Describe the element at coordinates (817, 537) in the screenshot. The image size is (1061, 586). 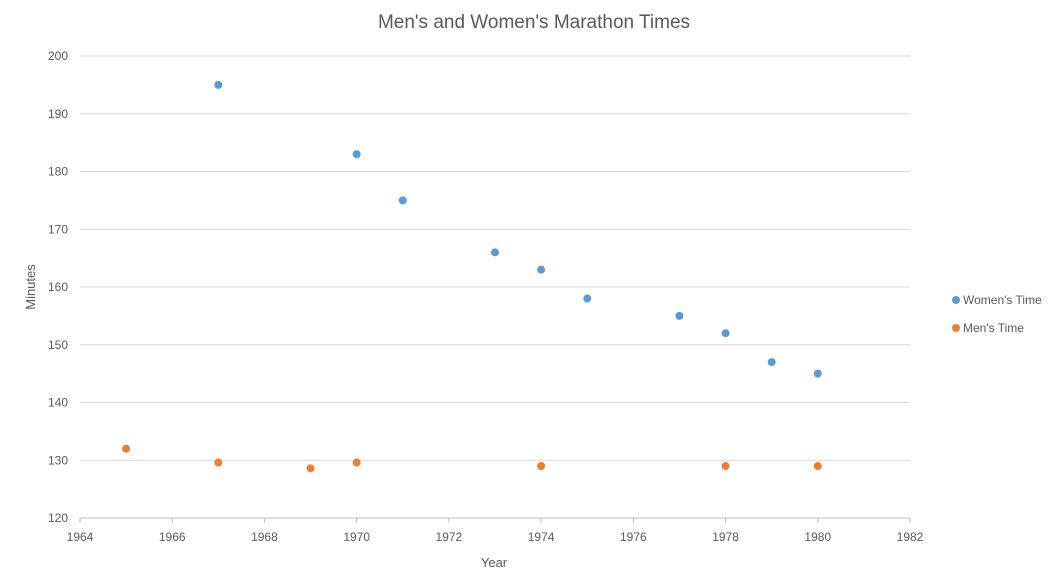
I see `x-tick-label: 1980` at that location.